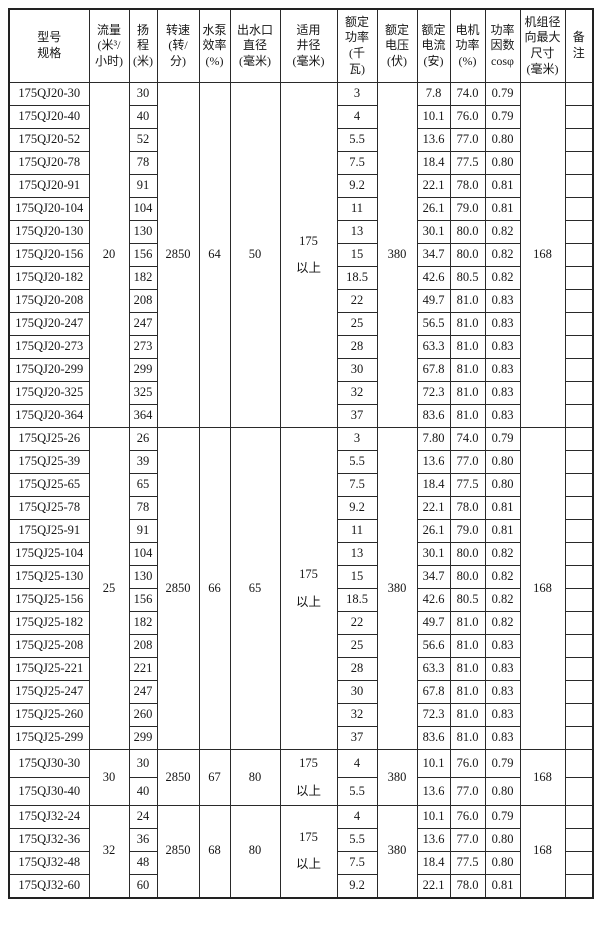 This screenshot has width=600, height=926. What do you see at coordinates (301, 163) in the screenshot?
I see `table-row: 175QJ20-78 78 7.5 18.4 77.5 0.80` at bounding box center [301, 163].